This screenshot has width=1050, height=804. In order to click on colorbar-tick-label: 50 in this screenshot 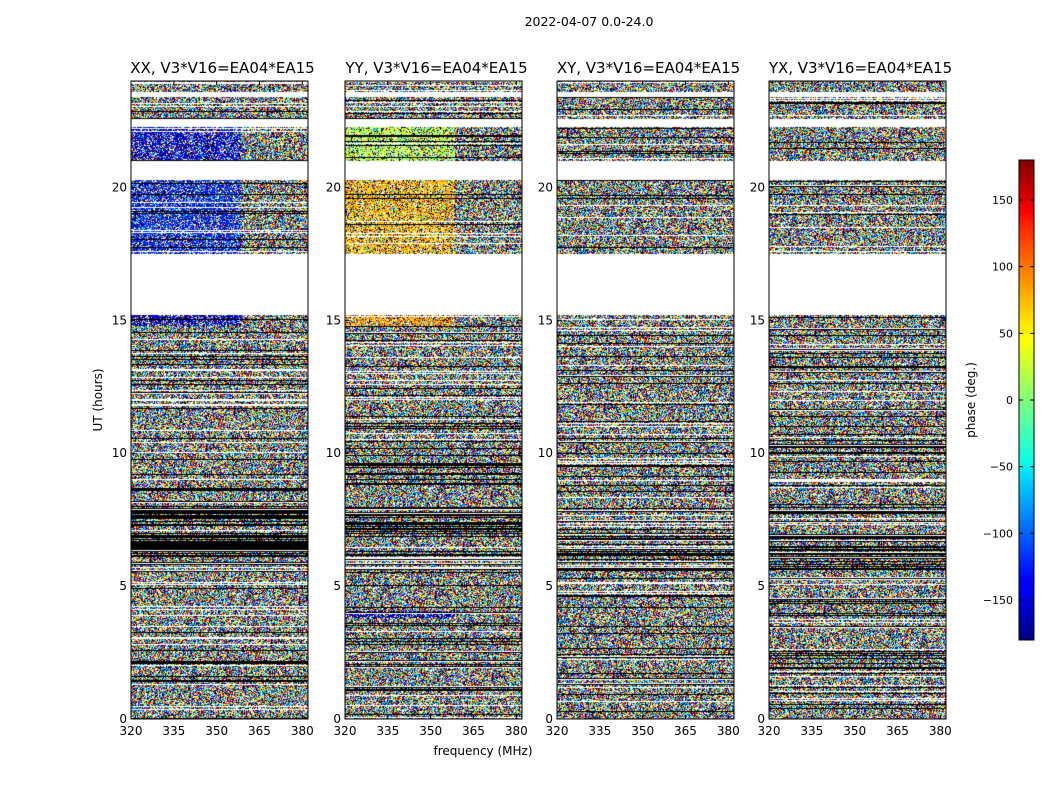, I will do `click(1006, 333)`.